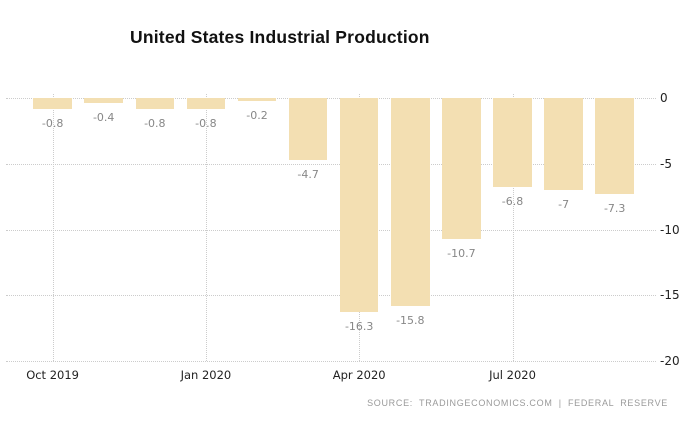  I want to click on bar-value-label: -7.3, so click(614, 208).